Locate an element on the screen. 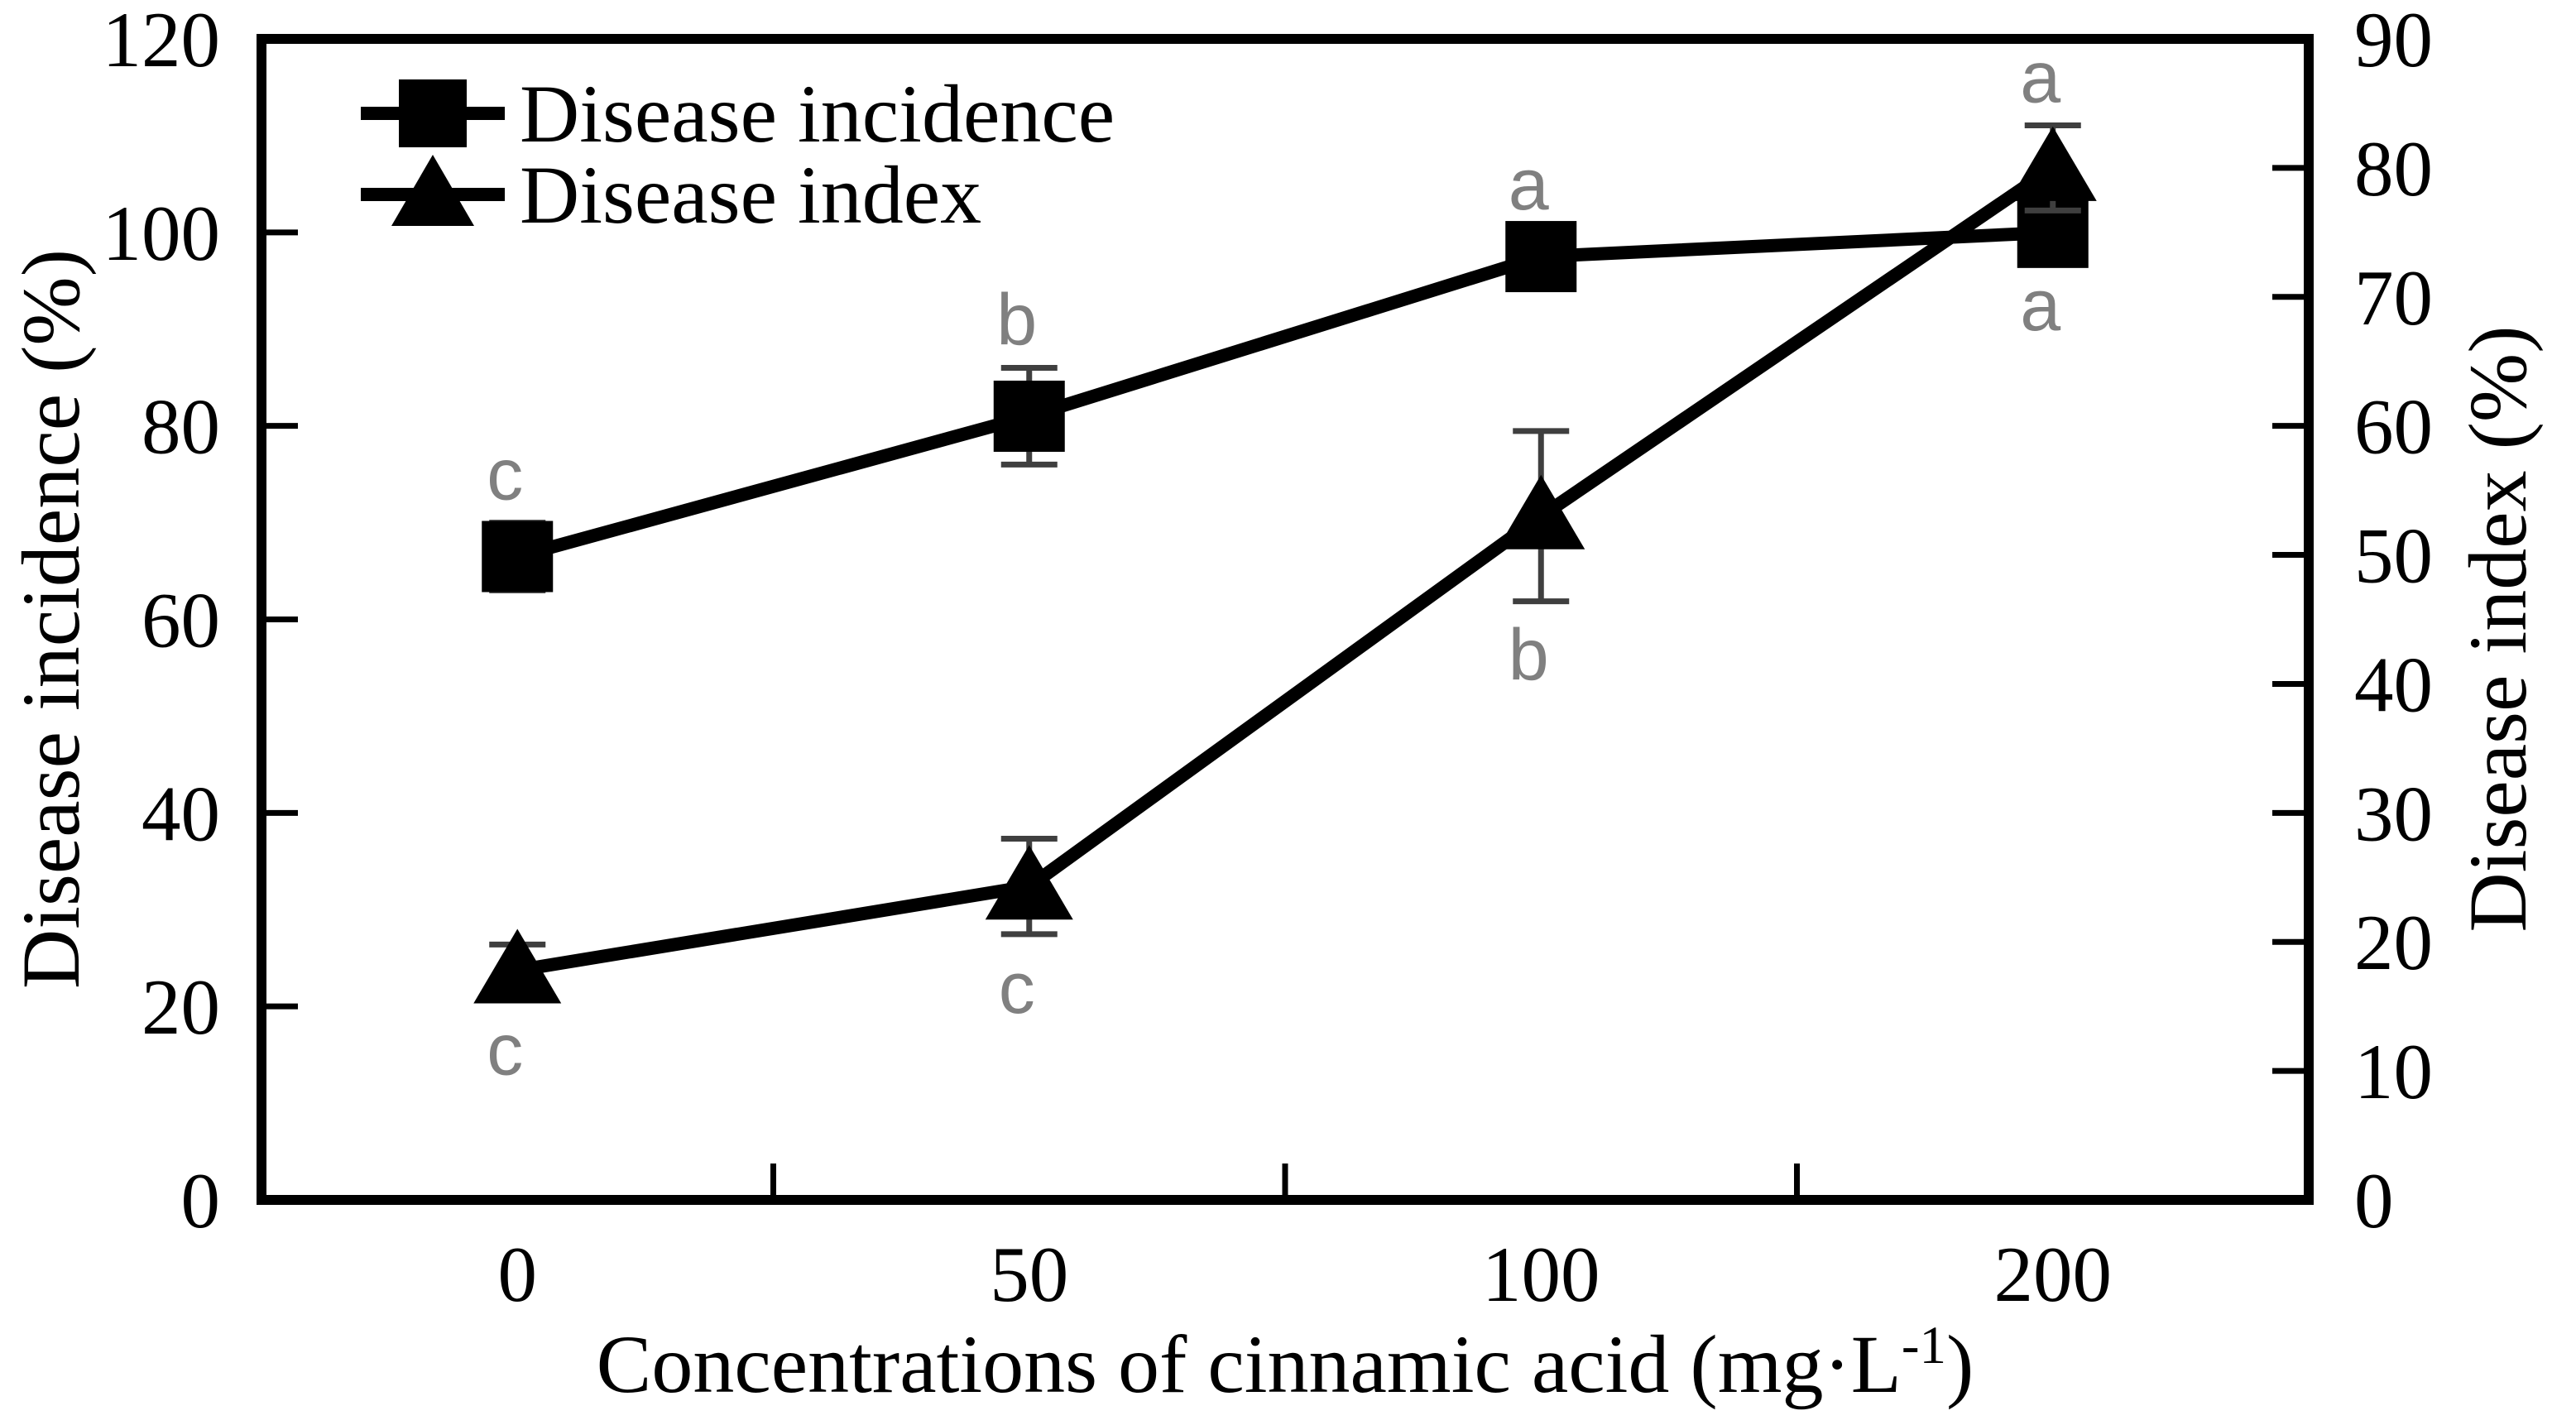 The width and height of the screenshot is (2576, 1425). left-axis-title: Disease incidence (%) is located at coordinates (51, 619).